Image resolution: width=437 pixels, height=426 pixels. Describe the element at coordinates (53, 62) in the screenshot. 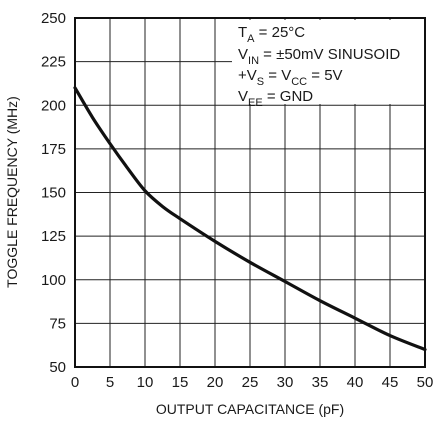

I see `y-tick-label: 225` at that location.